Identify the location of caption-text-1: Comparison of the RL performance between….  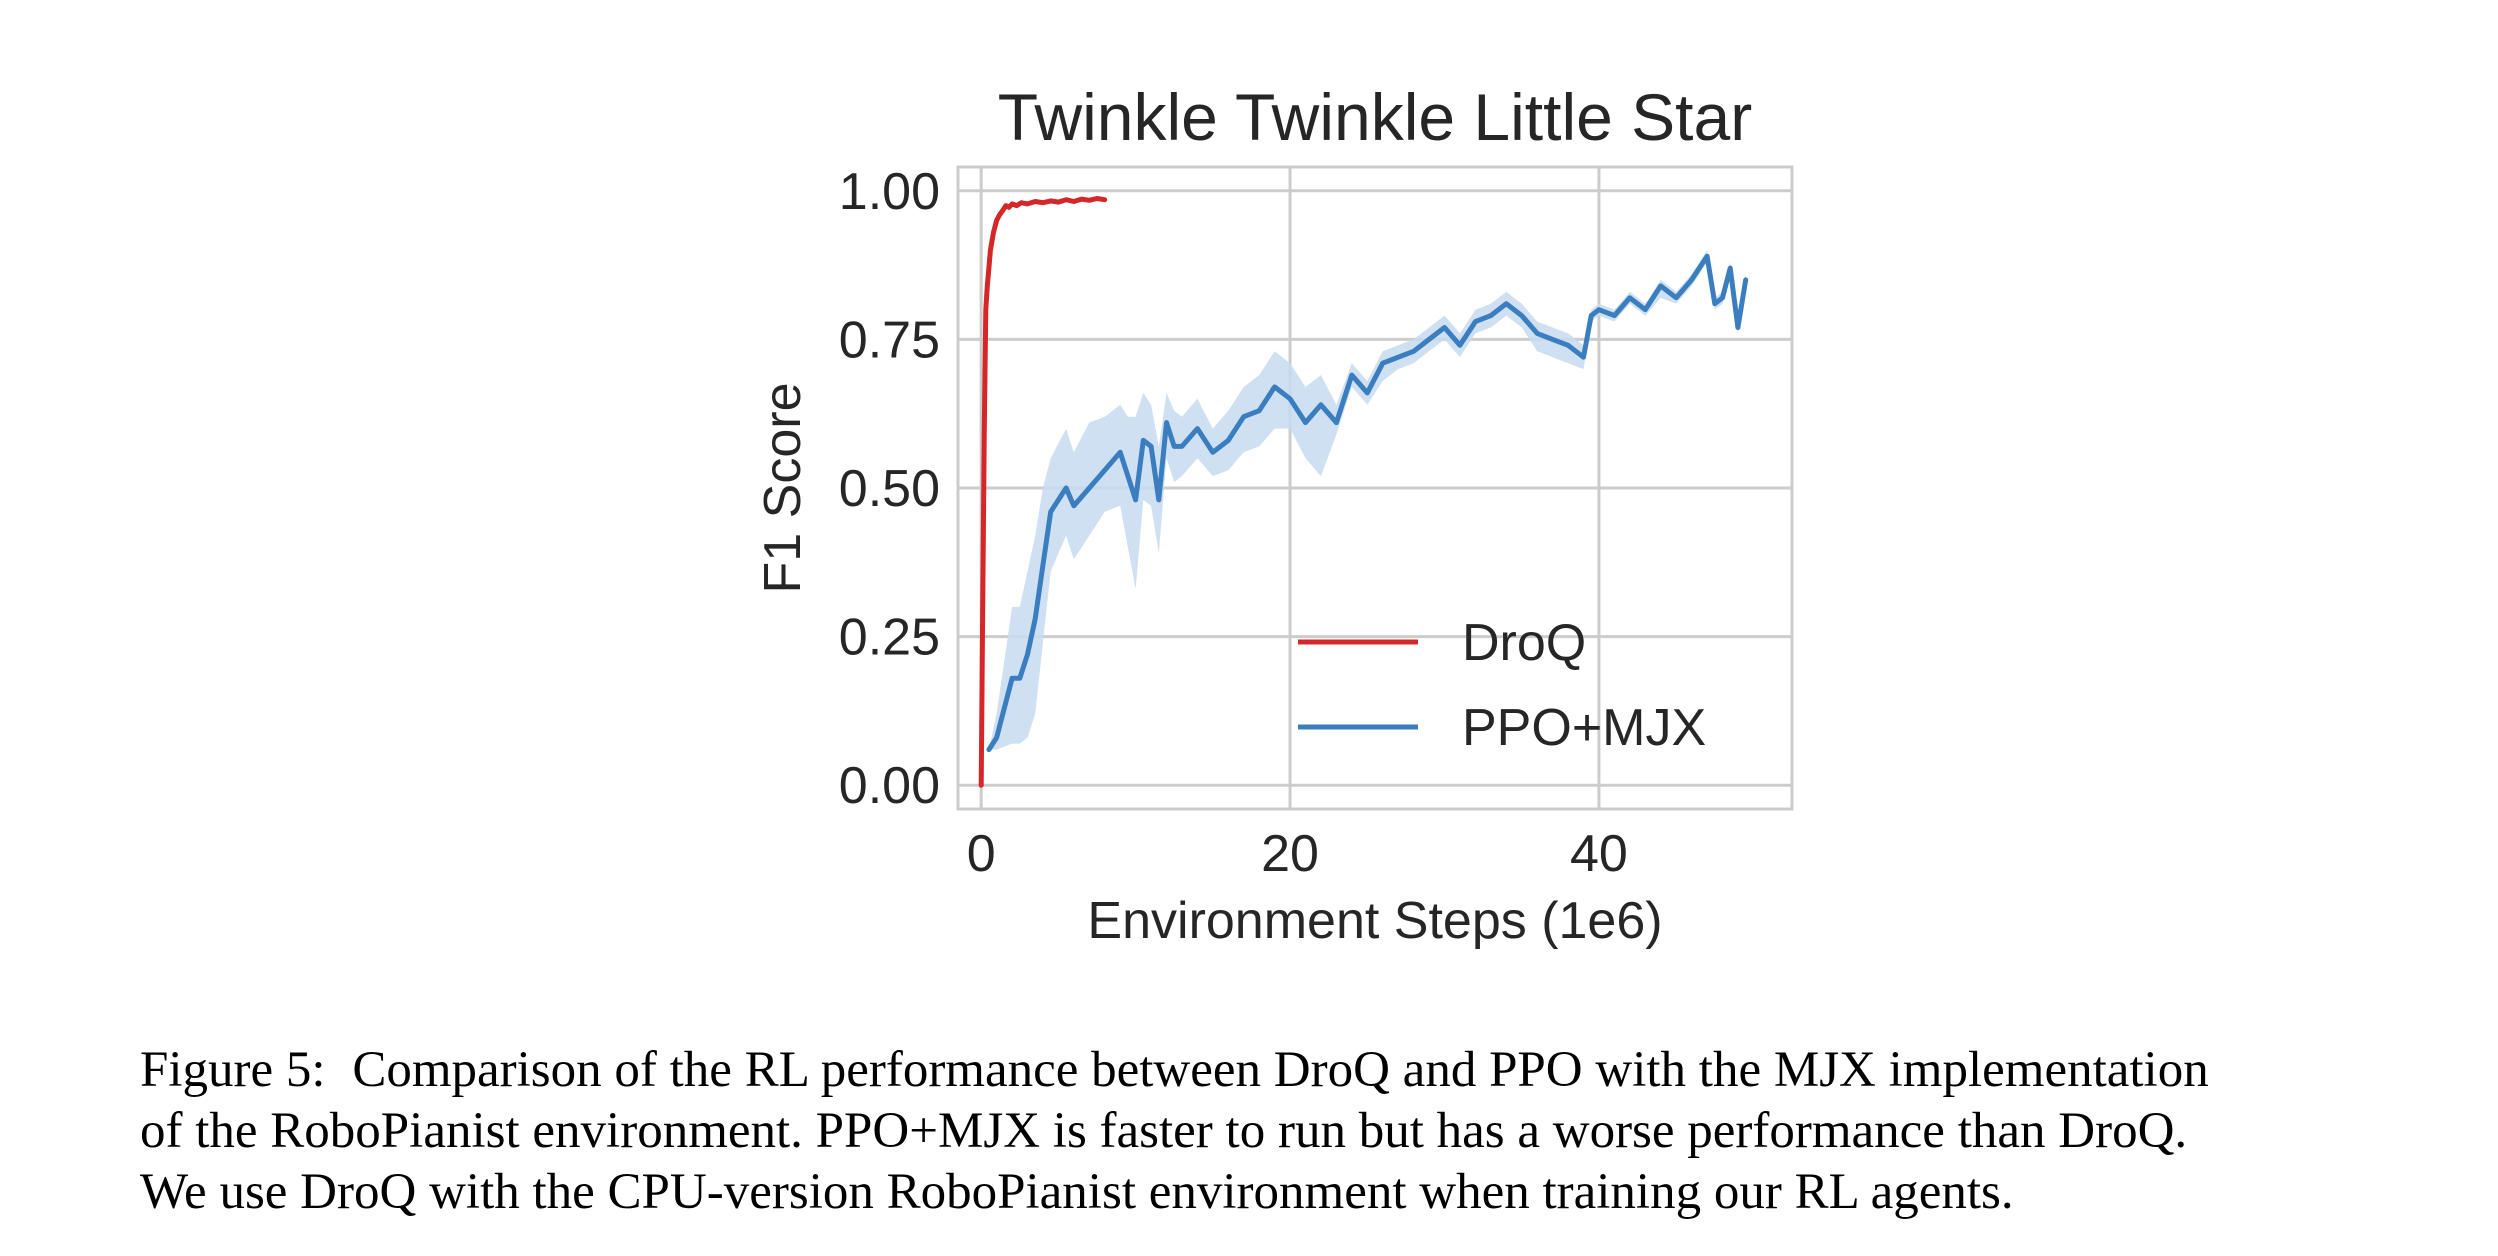
(1280, 1070).